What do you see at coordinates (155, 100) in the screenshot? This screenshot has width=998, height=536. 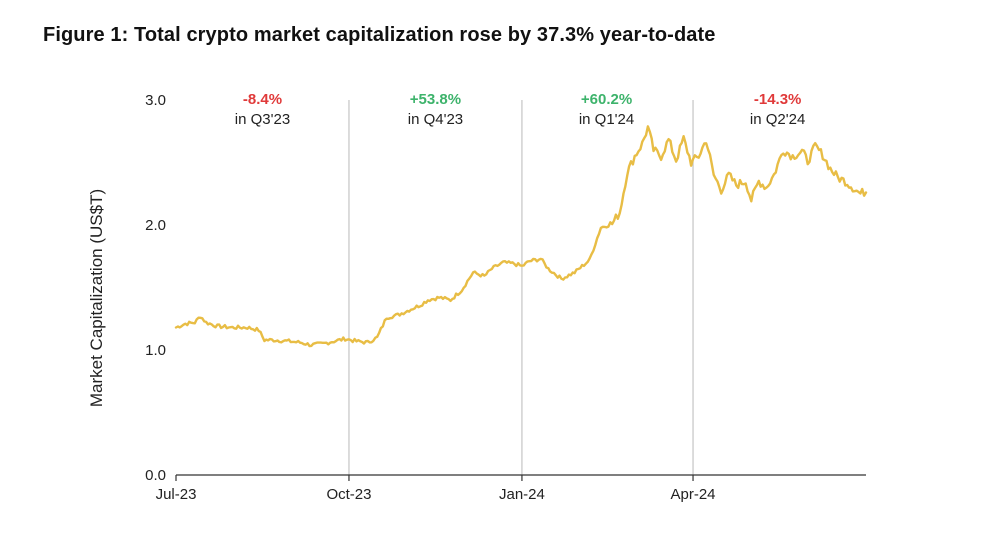 I see `y-tick-label: 3.0` at bounding box center [155, 100].